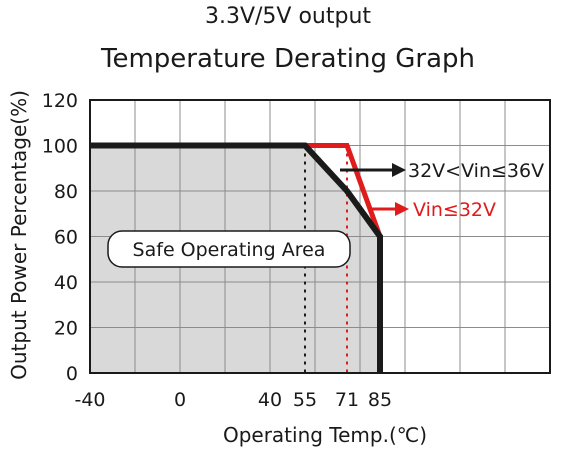 The height and width of the screenshot is (452, 576). What do you see at coordinates (305, 400) in the screenshot?
I see `x-tick-label: 55` at bounding box center [305, 400].